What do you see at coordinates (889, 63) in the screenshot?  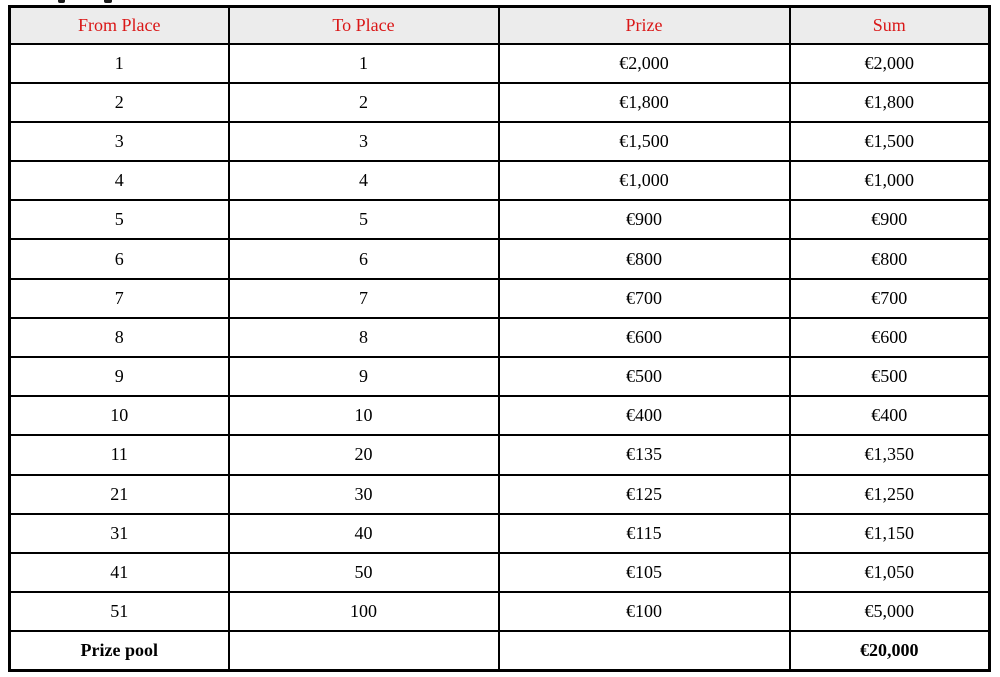 I see `cell-sum: €2,000` at bounding box center [889, 63].